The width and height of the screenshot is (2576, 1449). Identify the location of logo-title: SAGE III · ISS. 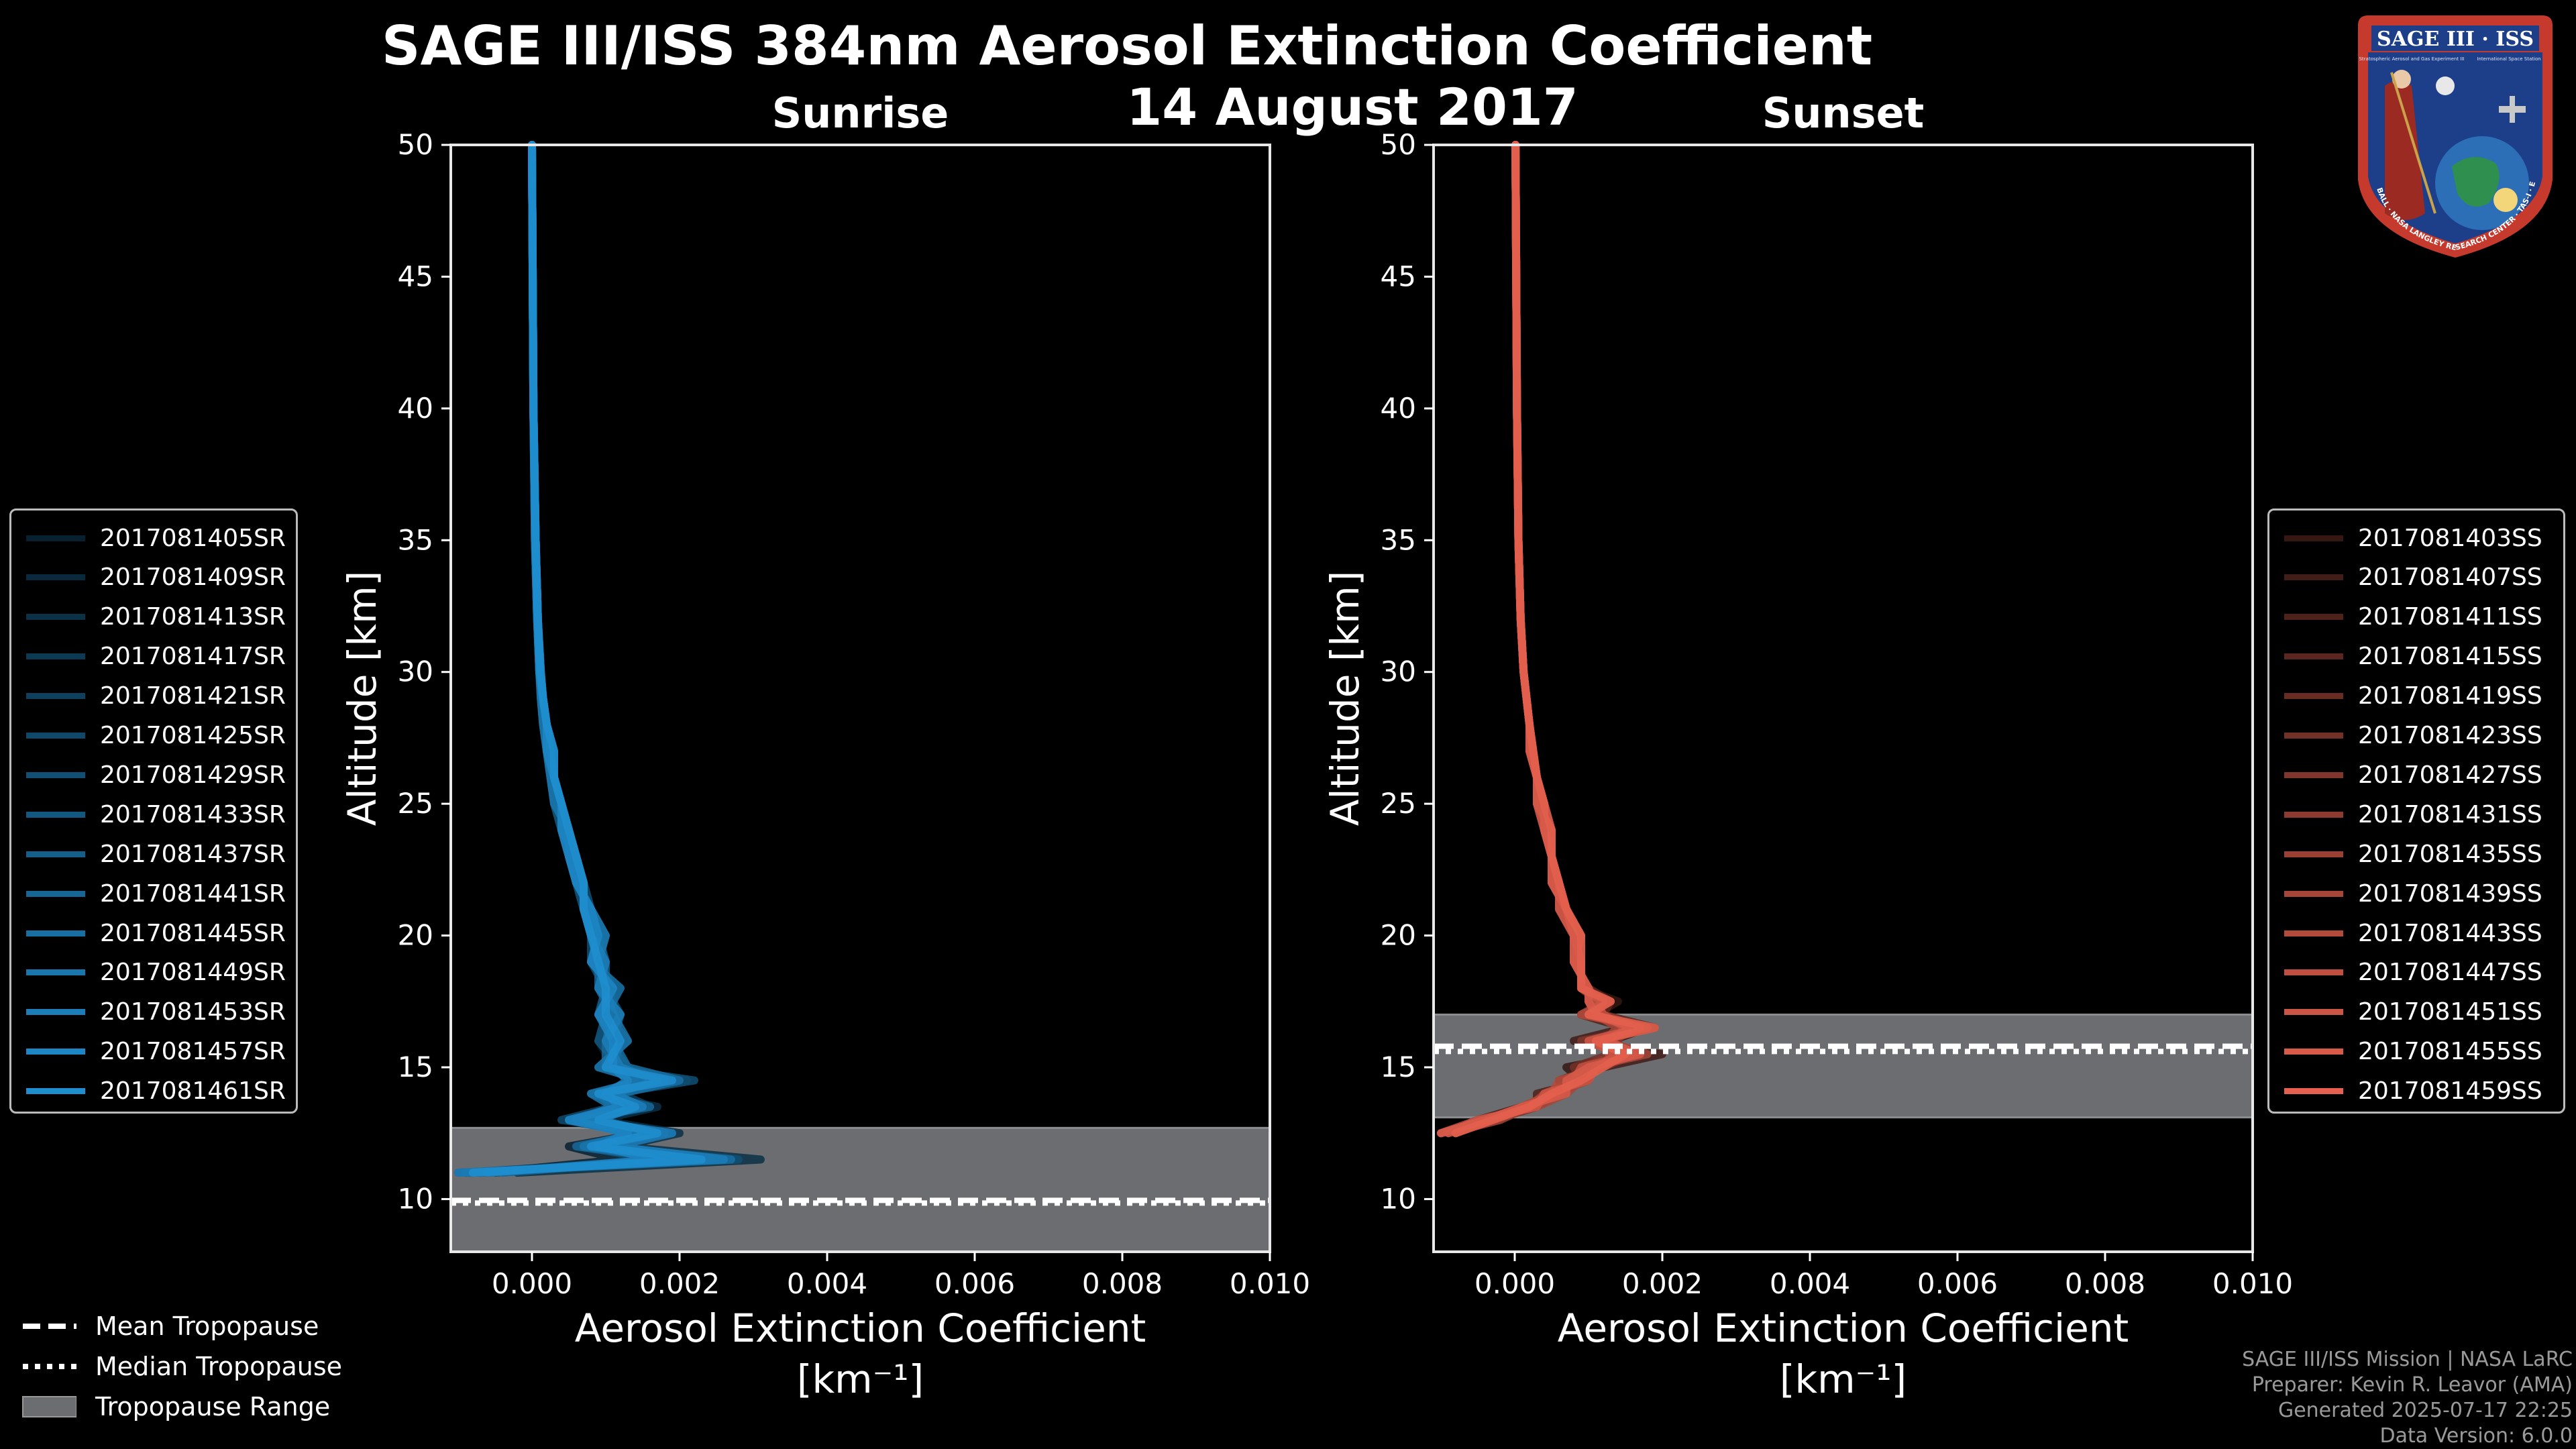
(2455, 39).